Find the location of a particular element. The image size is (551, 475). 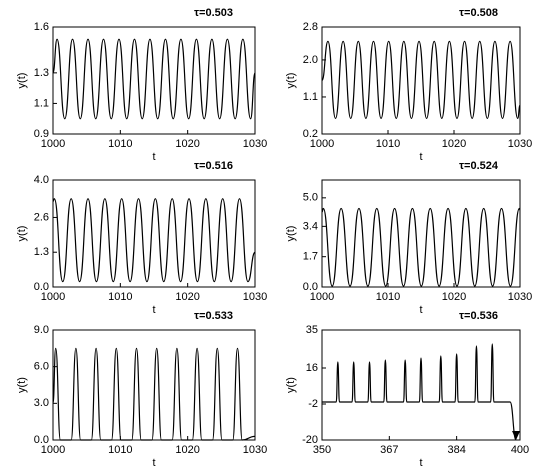

arrow-head is located at coordinates (516, 435).